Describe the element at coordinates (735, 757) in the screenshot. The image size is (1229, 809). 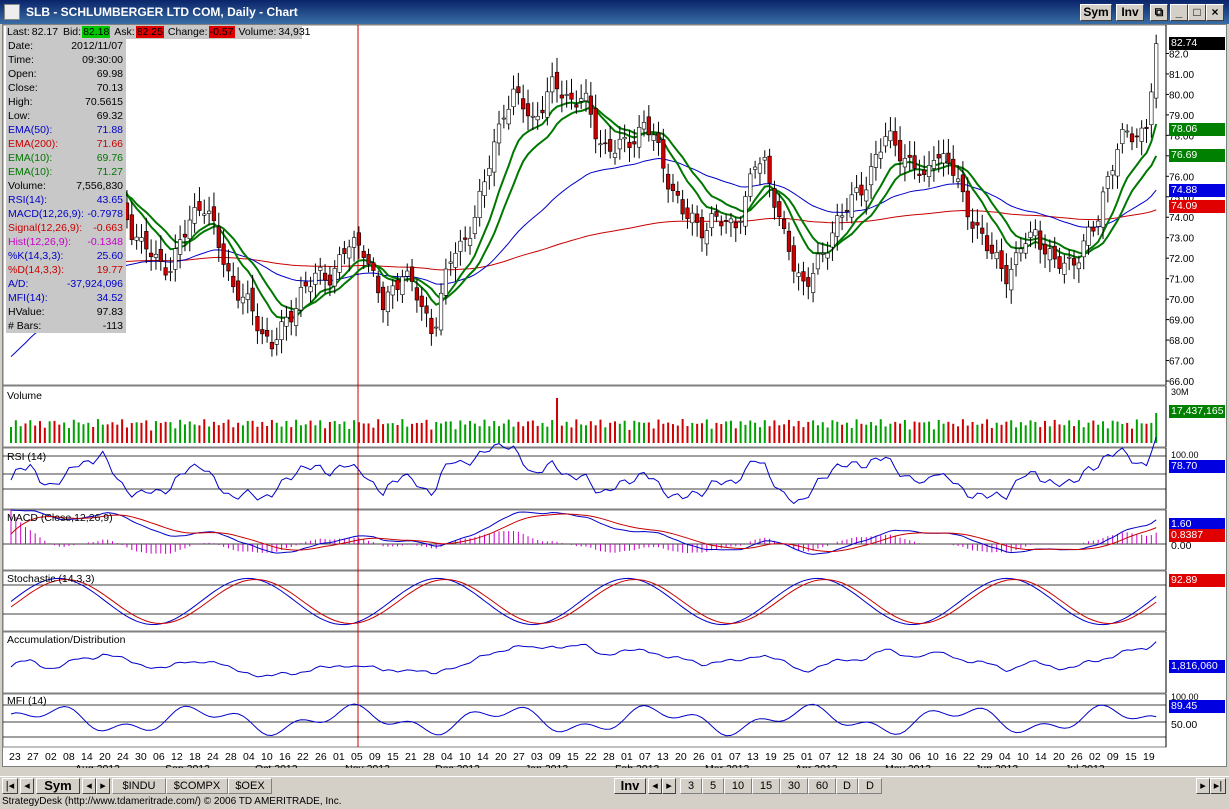
I see `x-day-label: 07` at that location.